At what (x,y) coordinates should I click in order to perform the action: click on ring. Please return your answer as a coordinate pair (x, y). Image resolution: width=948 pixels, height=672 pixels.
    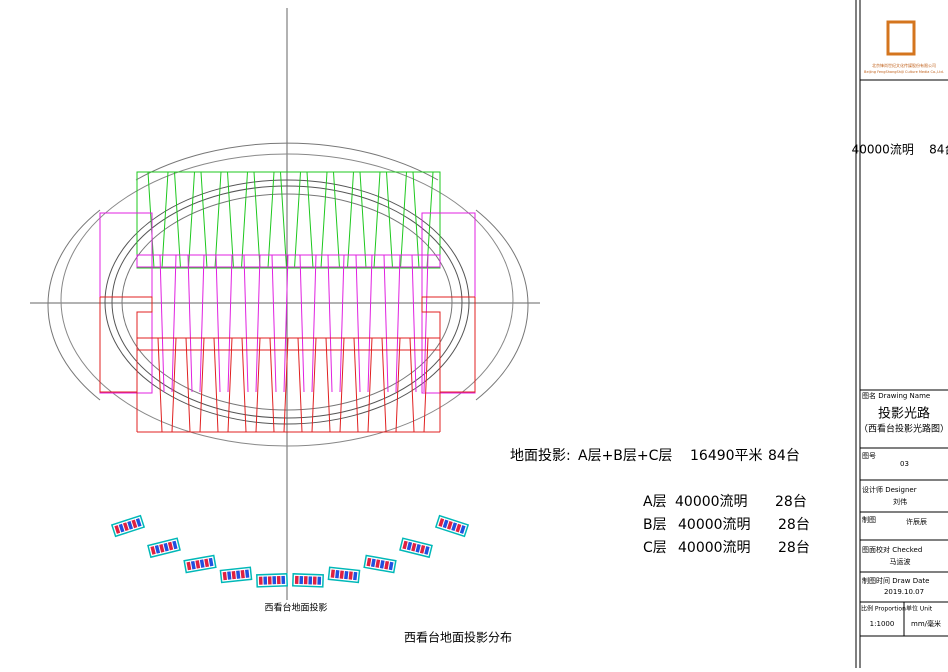
    Looking at the image, I should click on (287, 302).